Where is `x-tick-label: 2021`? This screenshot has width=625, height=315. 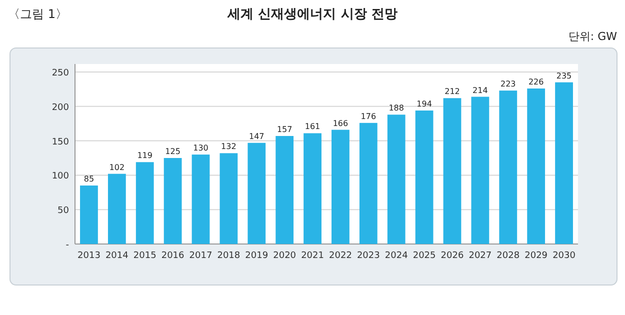
x-tick-label: 2021 is located at coordinates (312, 256).